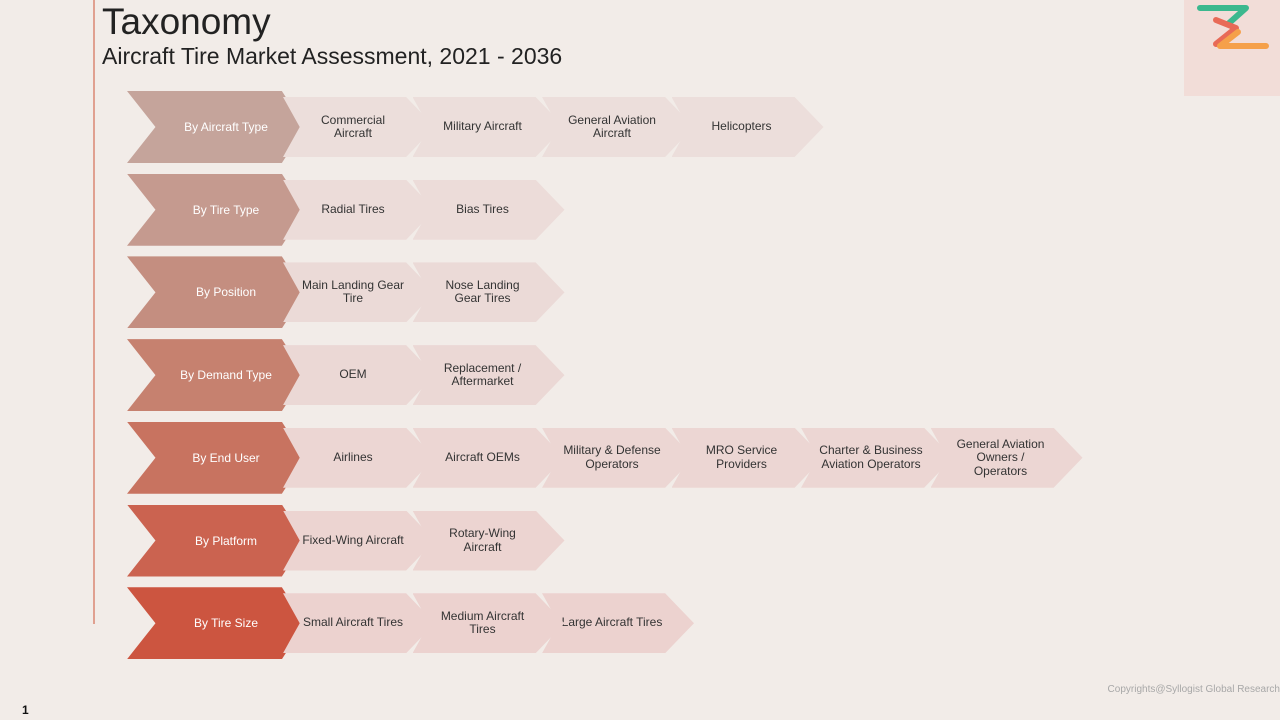  Describe the element at coordinates (359, 209) in the screenshot. I see `segment-chevron: Radial Tires` at that location.